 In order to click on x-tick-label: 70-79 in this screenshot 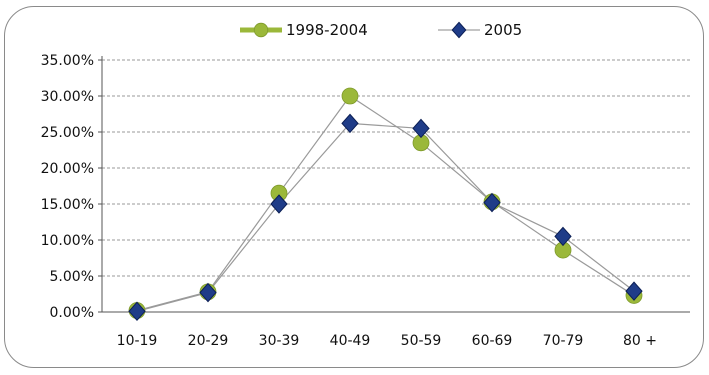, I will do `click(563, 341)`.